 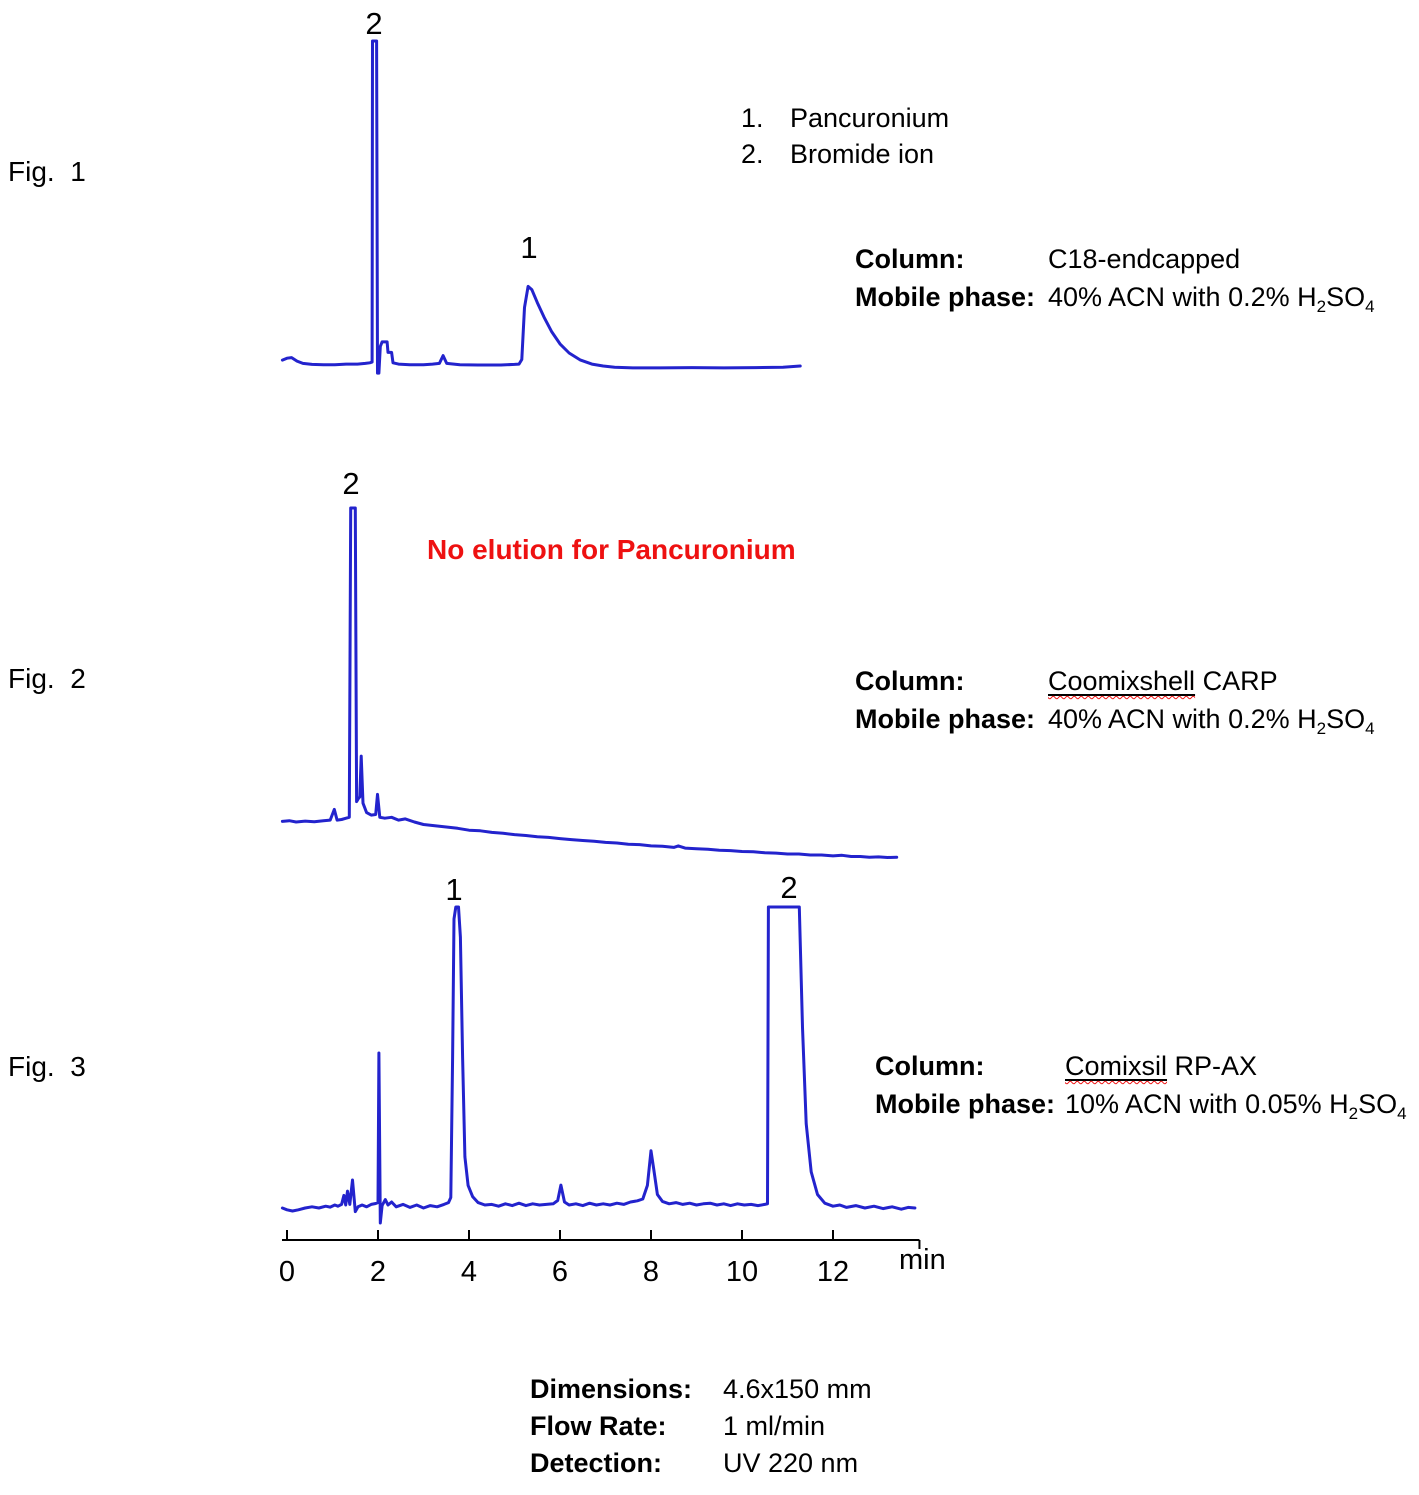 I want to click on fig2-column-label: Column:, so click(x=910, y=681).